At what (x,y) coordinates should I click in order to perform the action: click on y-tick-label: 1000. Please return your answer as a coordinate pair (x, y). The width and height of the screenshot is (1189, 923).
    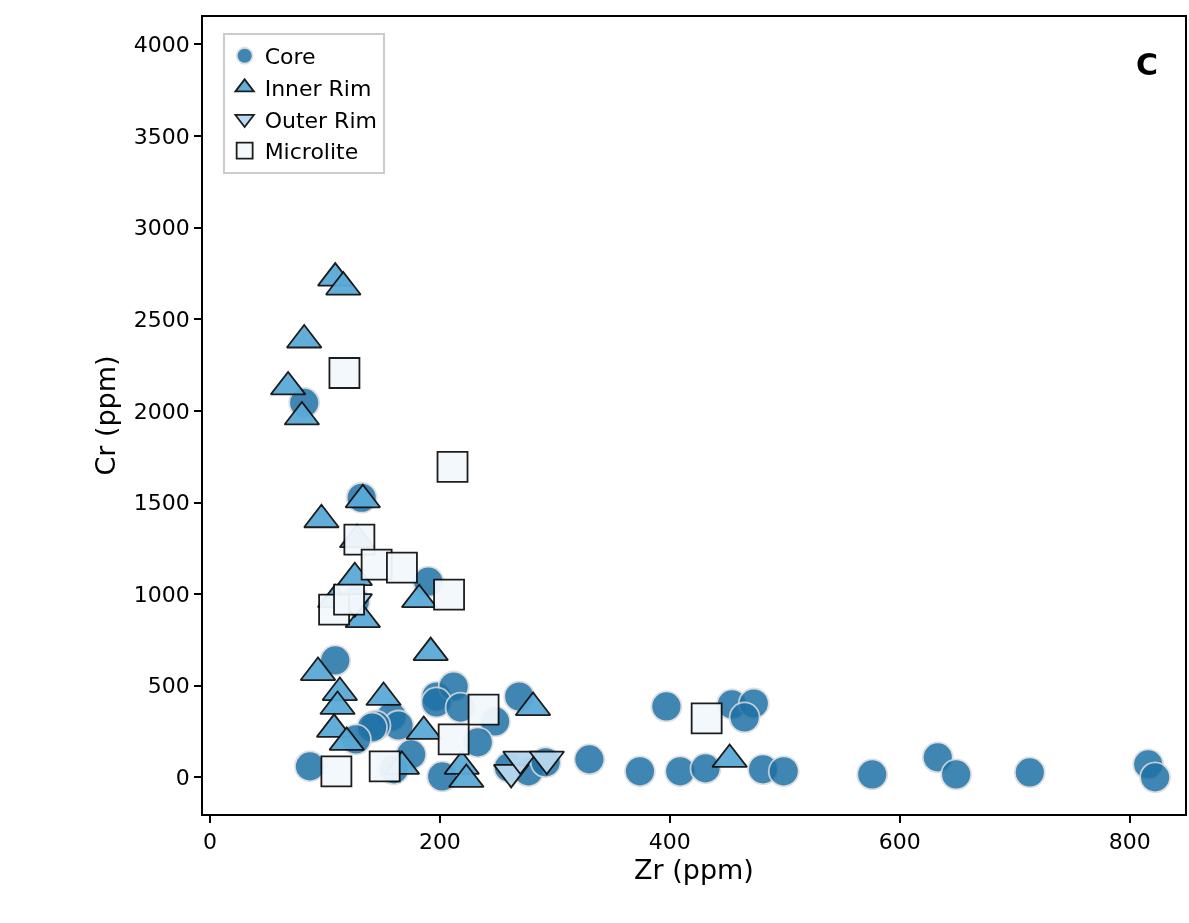
    Looking at the image, I should click on (161, 594).